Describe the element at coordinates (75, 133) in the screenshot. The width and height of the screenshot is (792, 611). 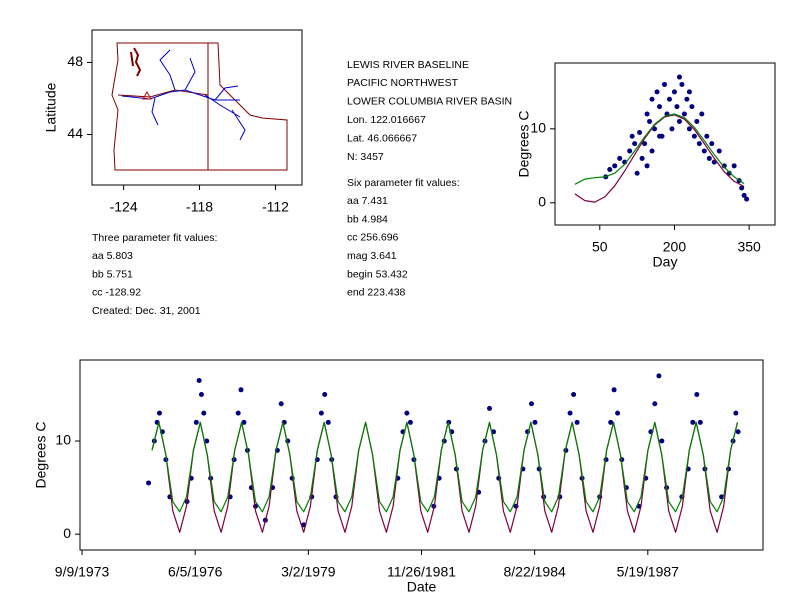
I see `y-tick-label: 44` at that location.